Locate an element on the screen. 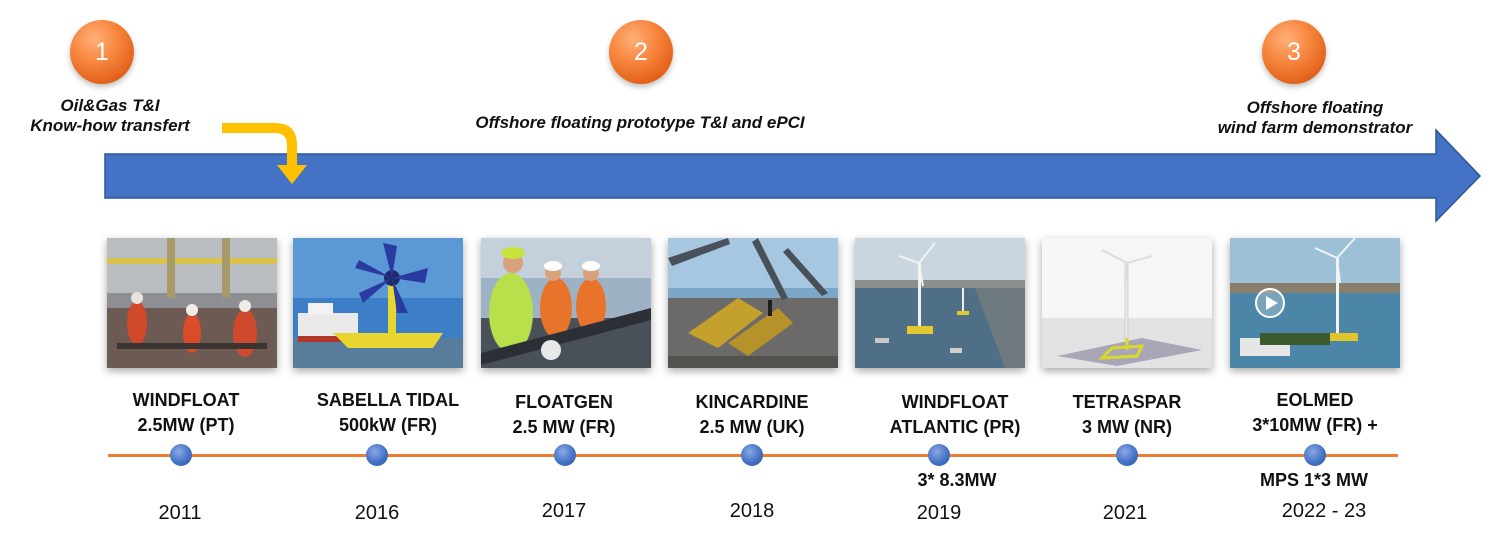 The image size is (1497, 554). phase-1-label: Oil&Gas T&I Know-how transfert is located at coordinates (110, 116).